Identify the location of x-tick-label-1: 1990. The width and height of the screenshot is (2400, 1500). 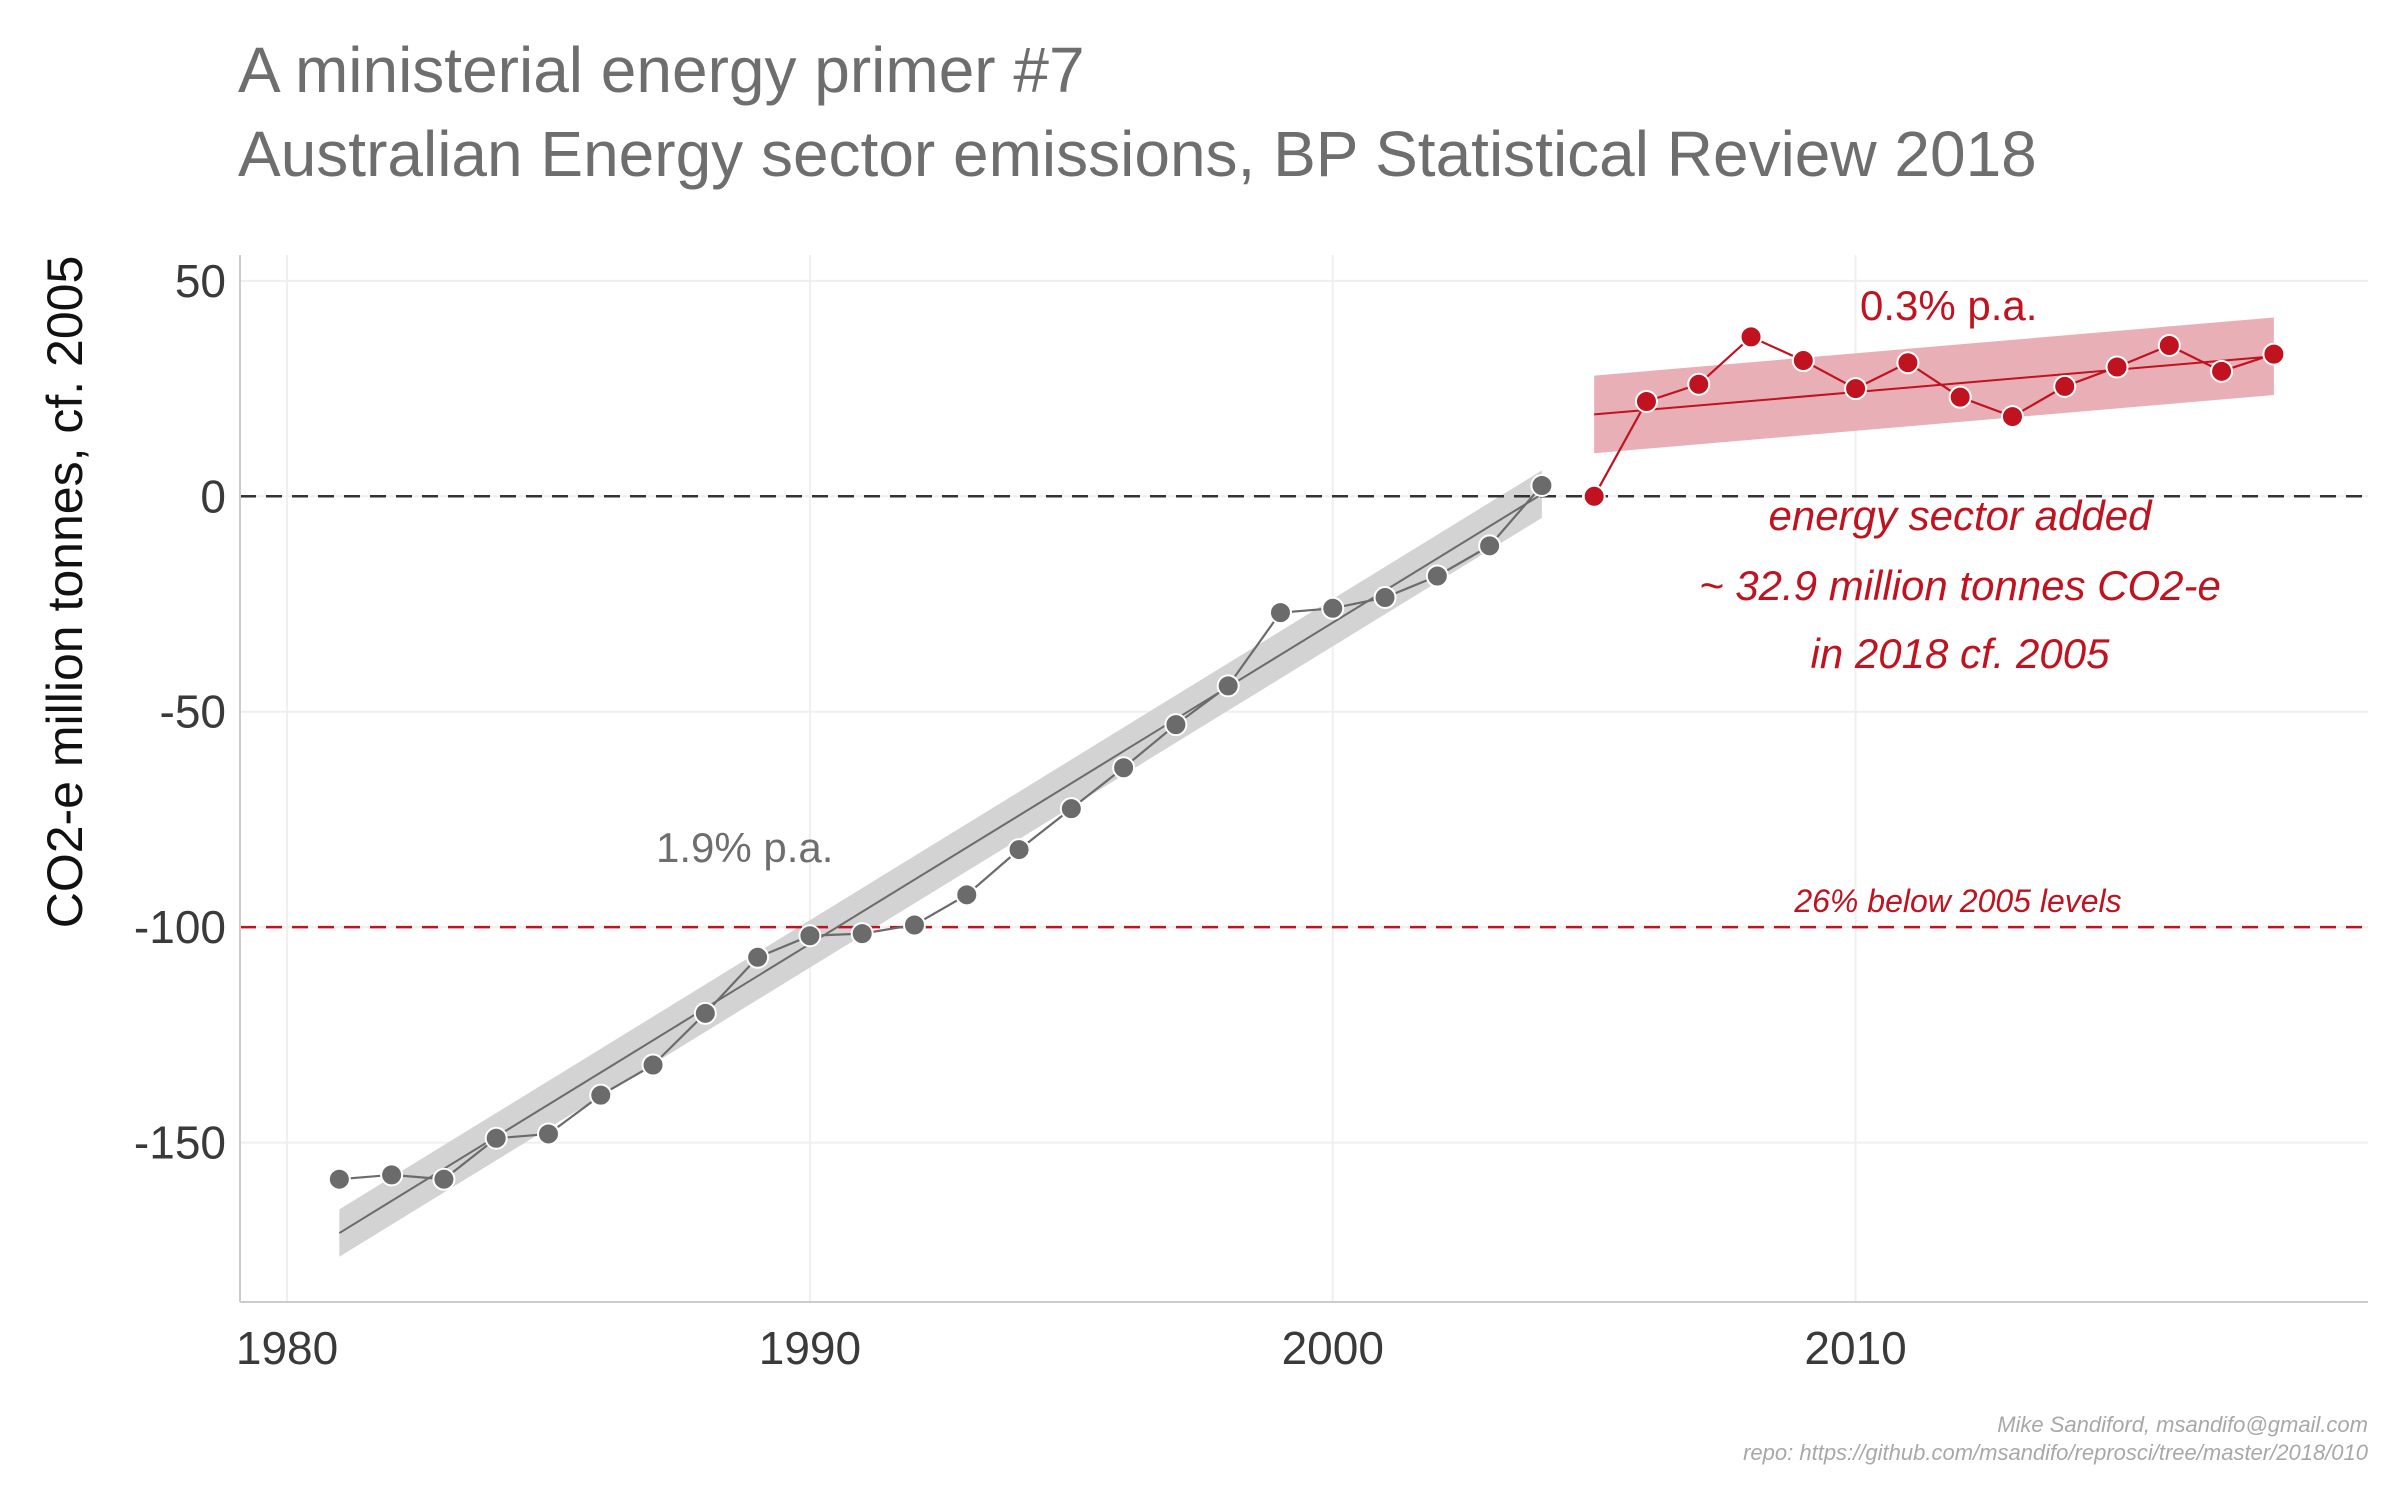
(810, 1348).